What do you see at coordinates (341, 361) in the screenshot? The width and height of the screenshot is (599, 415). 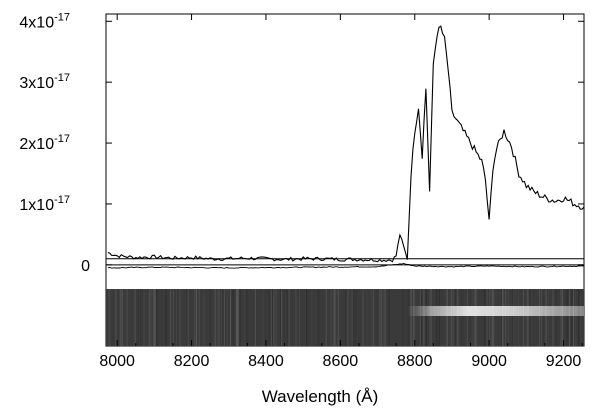 I see `x-tick-label: 8600` at bounding box center [341, 361].